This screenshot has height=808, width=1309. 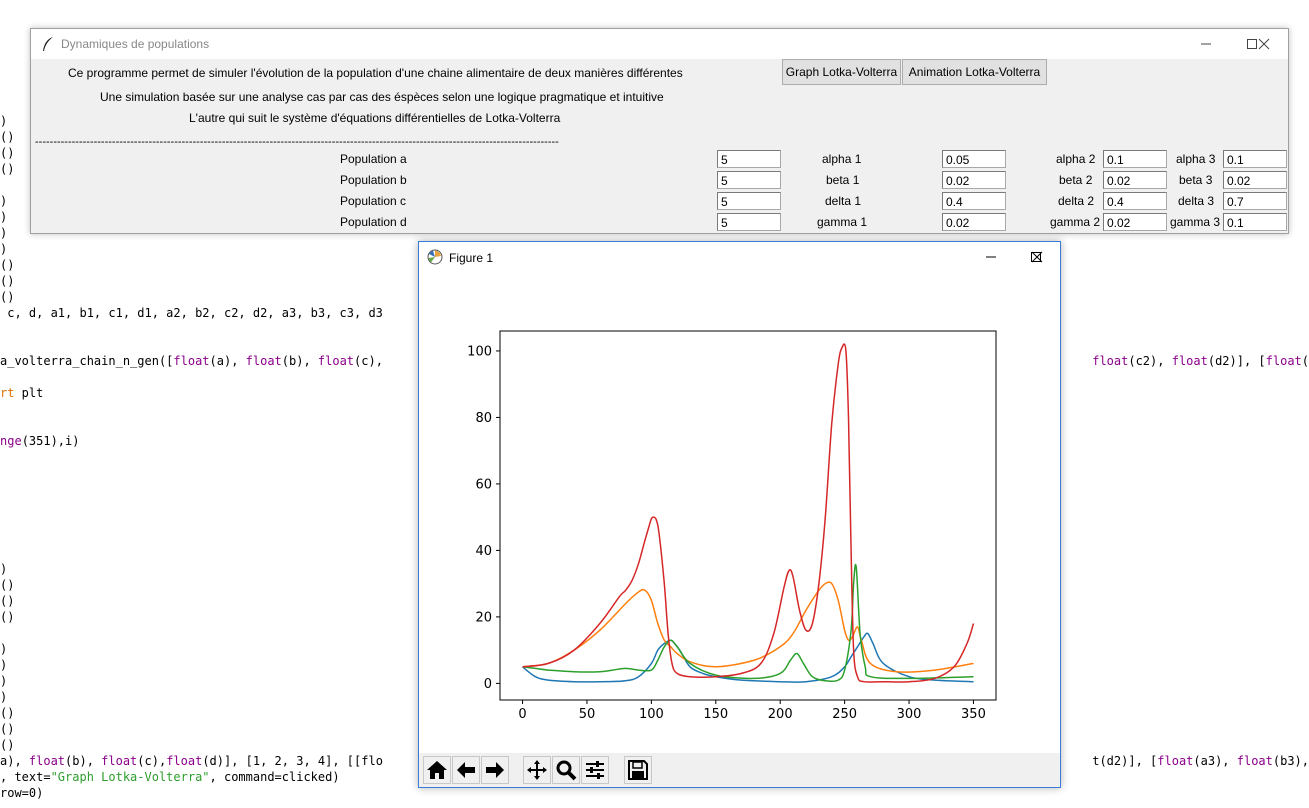 I want to click on back-button, so click(x=466, y=770).